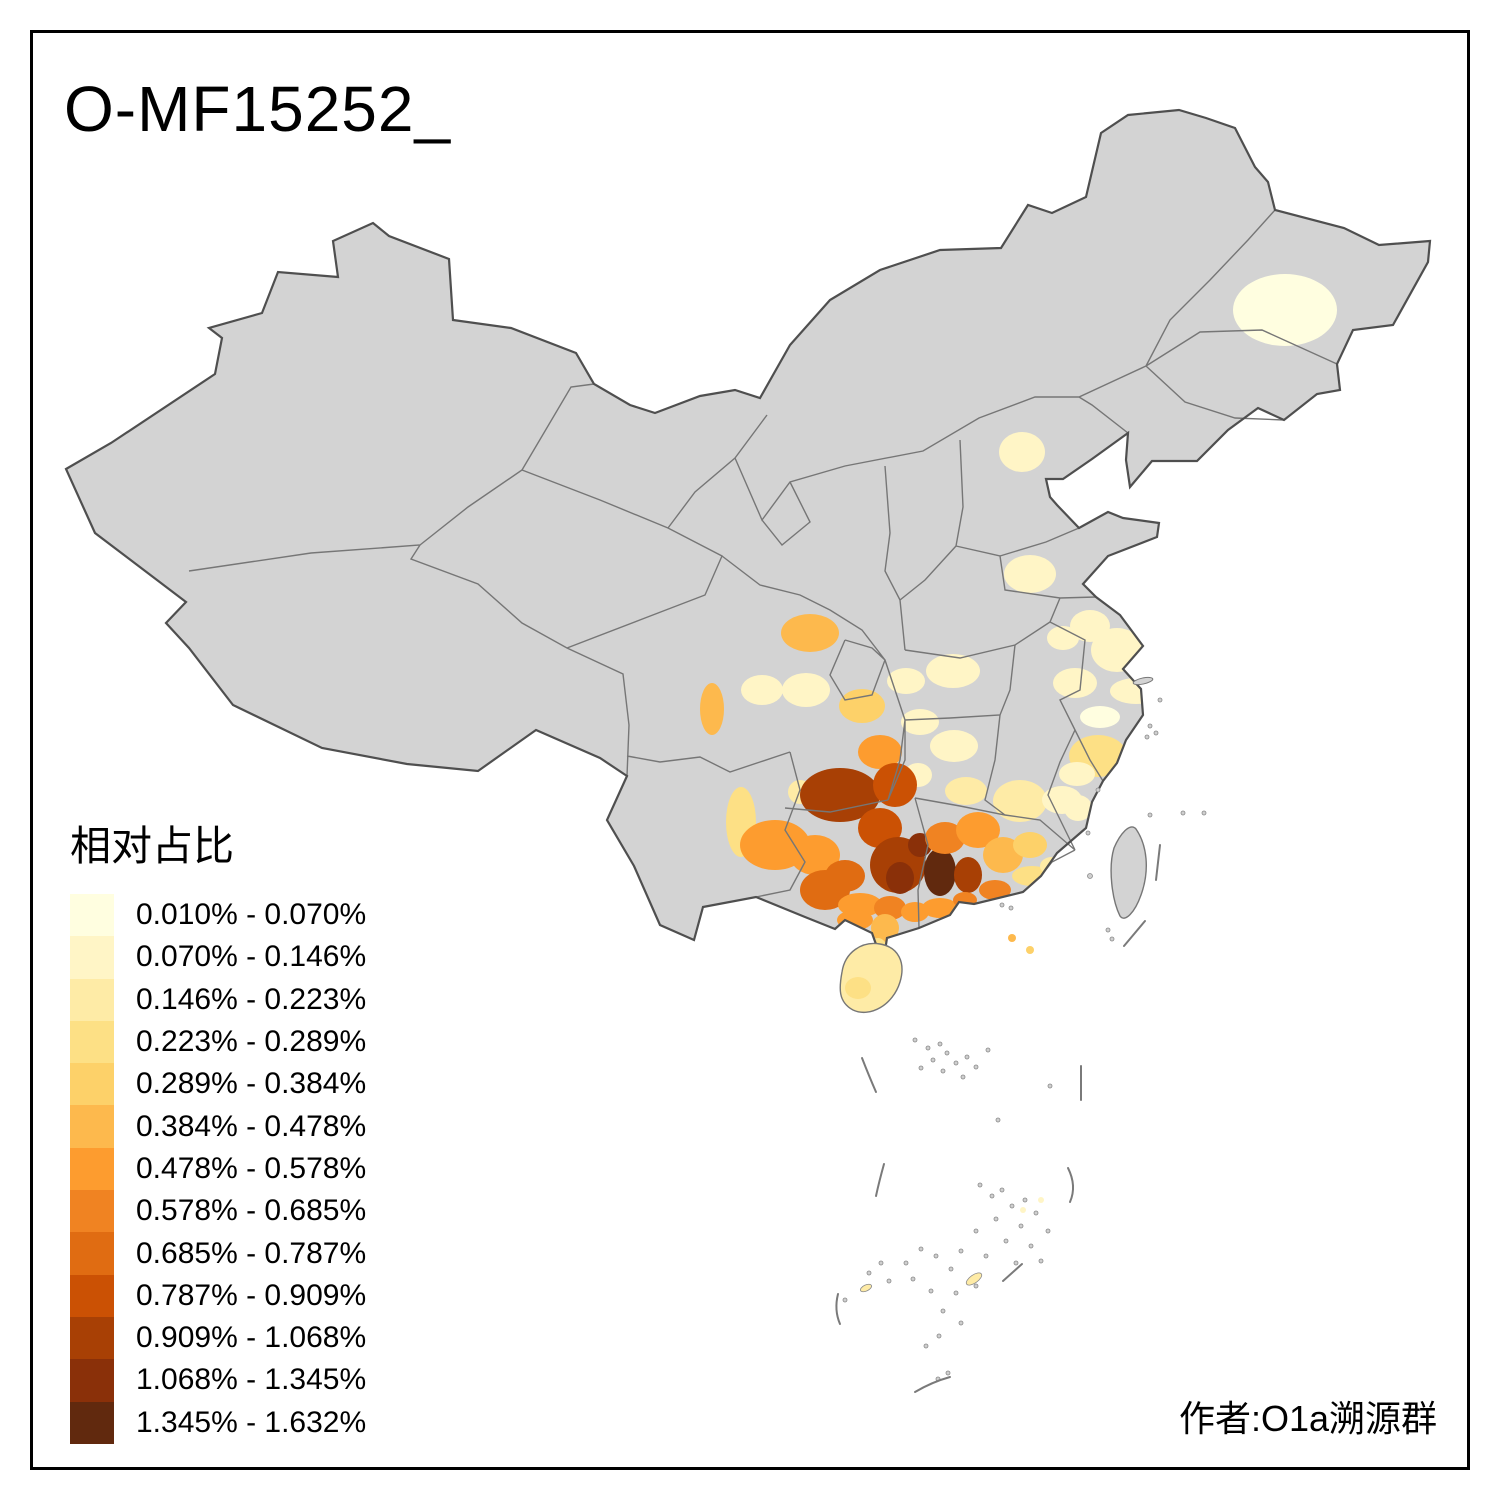 Image resolution: width=1500 pixels, height=1500 pixels. I want to click on legend-item: 0.384% - 0.478%, so click(218, 1126).